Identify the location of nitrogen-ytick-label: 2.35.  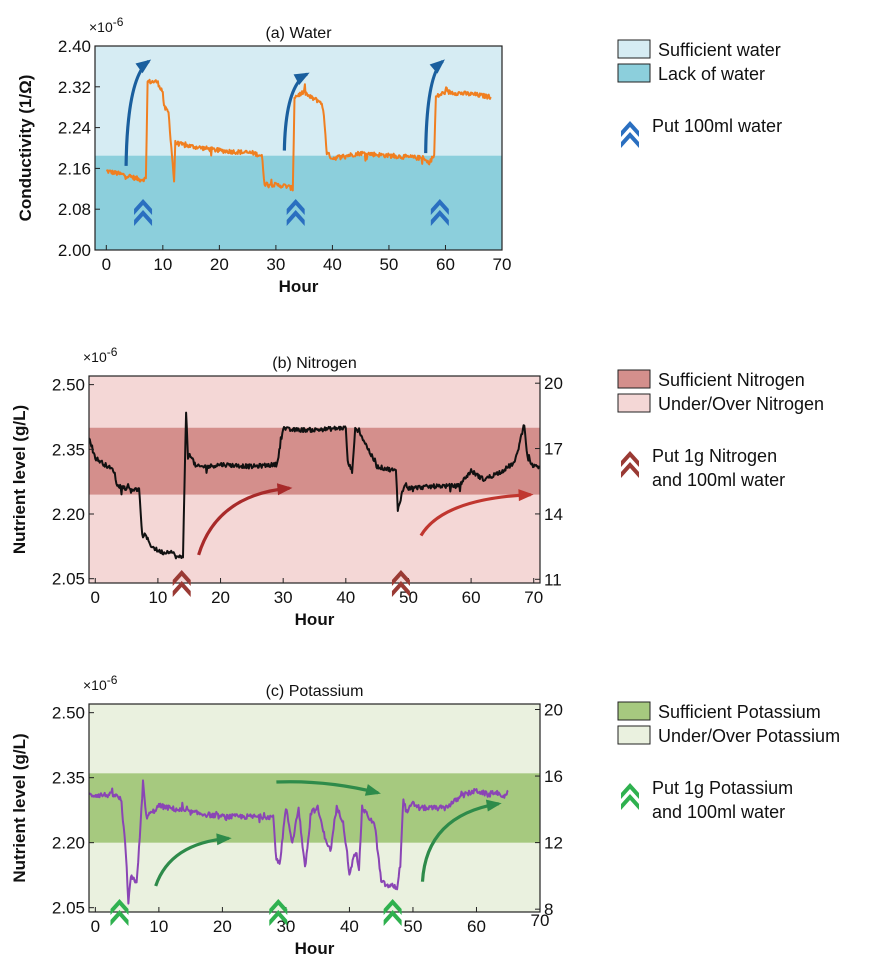
(68, 449).